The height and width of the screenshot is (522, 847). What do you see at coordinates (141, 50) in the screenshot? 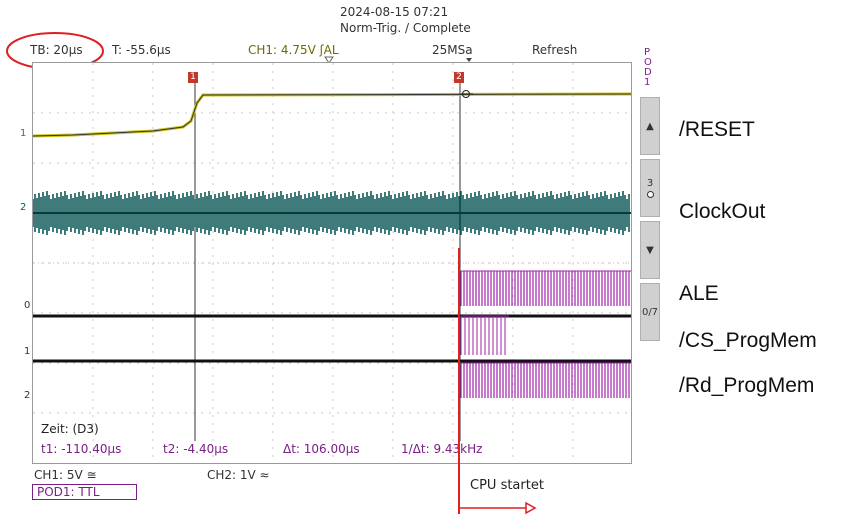
I see `trigger-time: T: -55.6µs` at bounding box center [141, 50].